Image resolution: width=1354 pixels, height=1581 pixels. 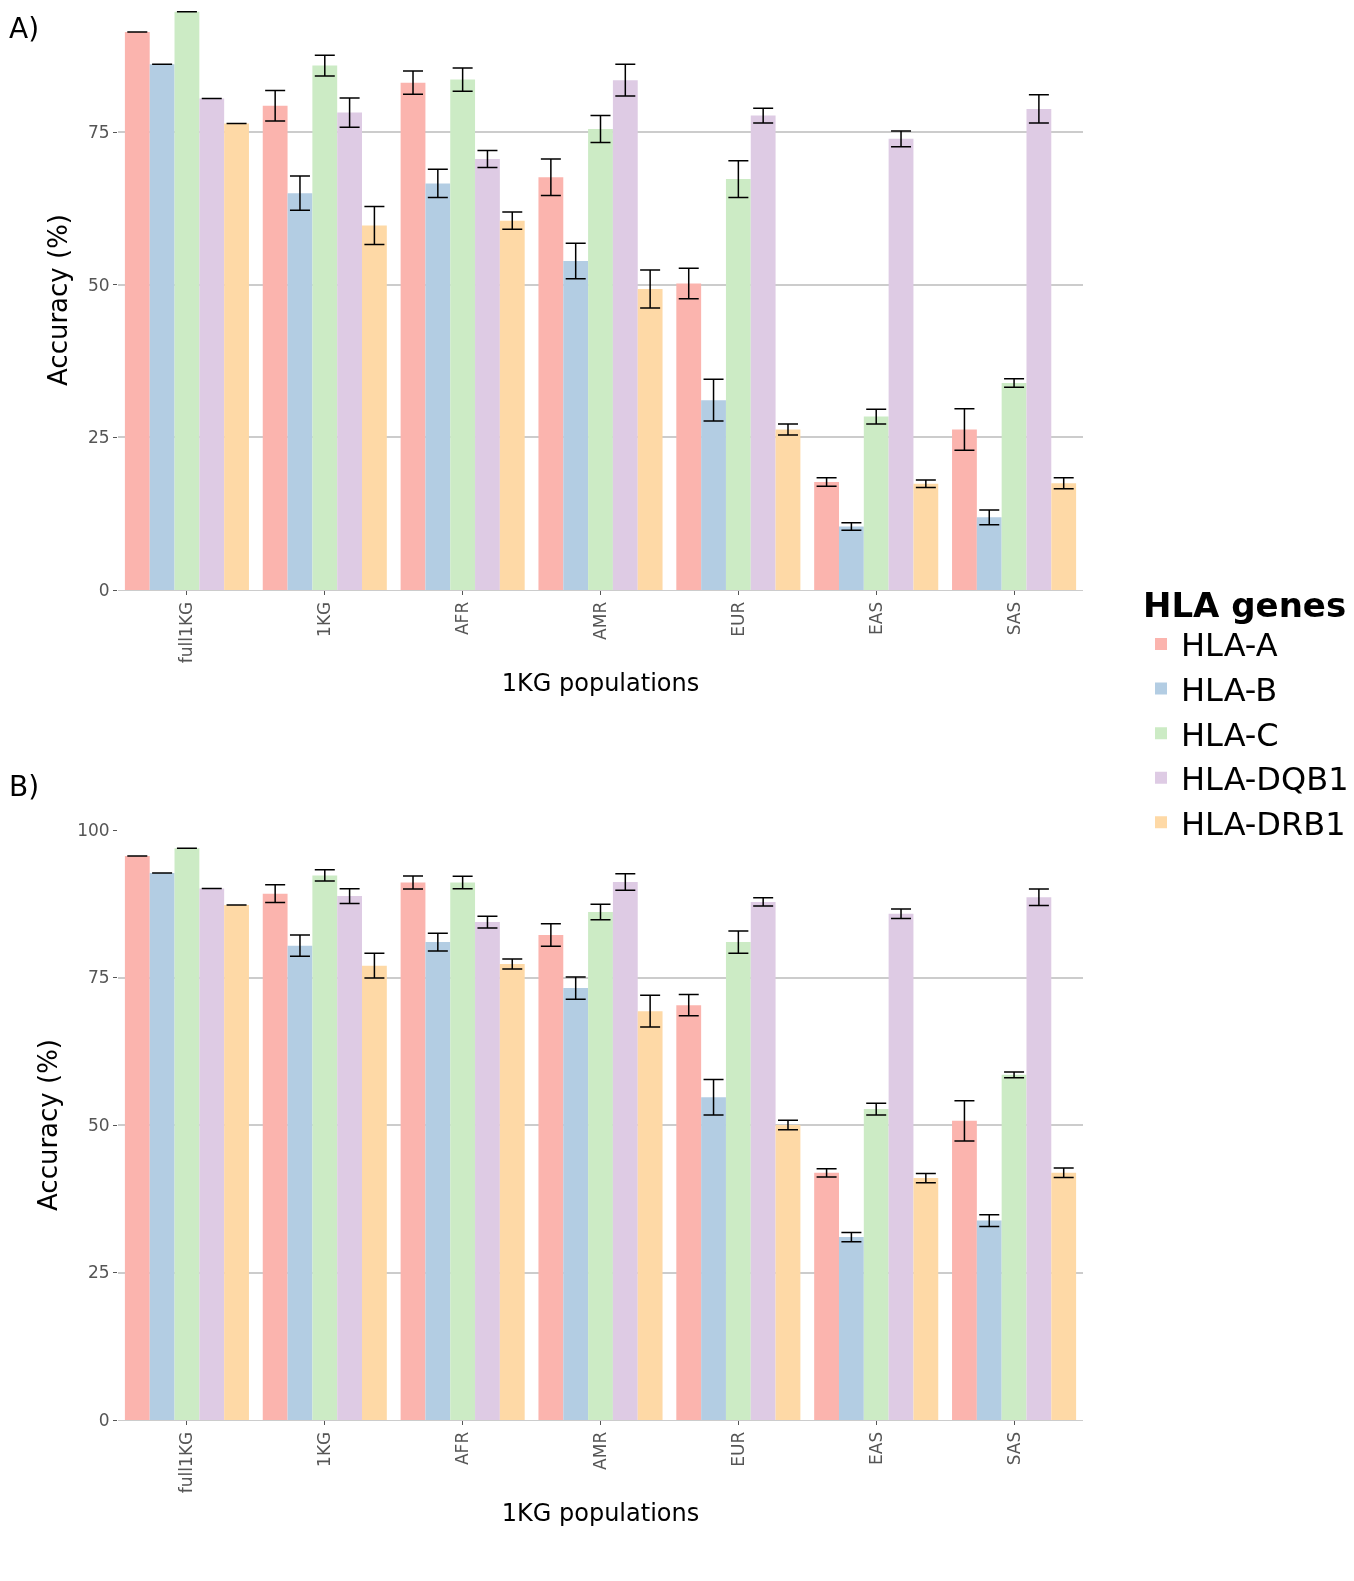 I want to click on legend-label: HLA-DQB1, so click(x=1265, y=779).